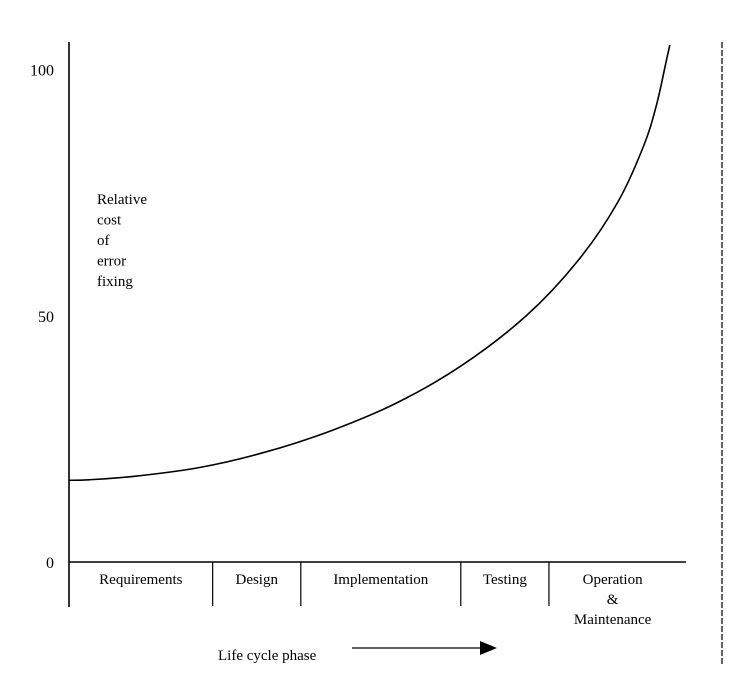  What do you see at coordinates (613, 620) in the screenshot?
I see `category-label: Maintenance` at bounding box center [613, 620].